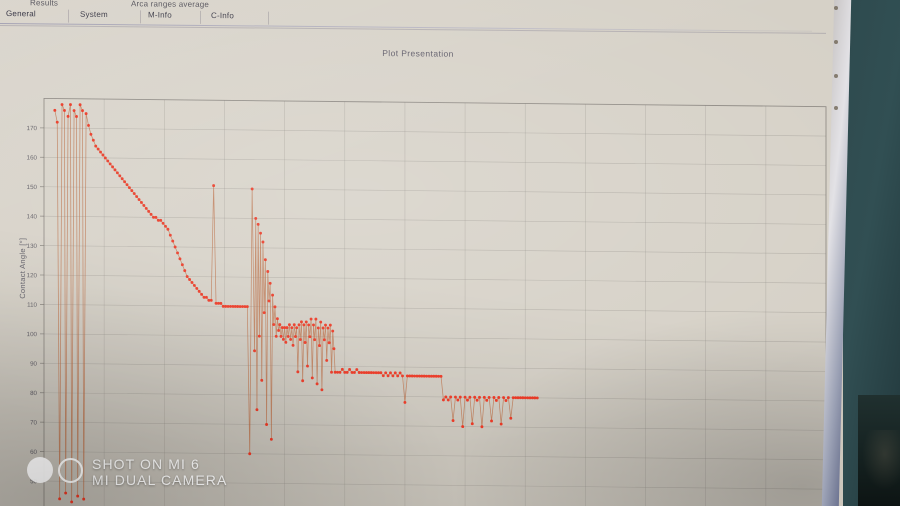 The image size is (900, 506). I want to click on y-tick-90: 90, so click(33, 364).